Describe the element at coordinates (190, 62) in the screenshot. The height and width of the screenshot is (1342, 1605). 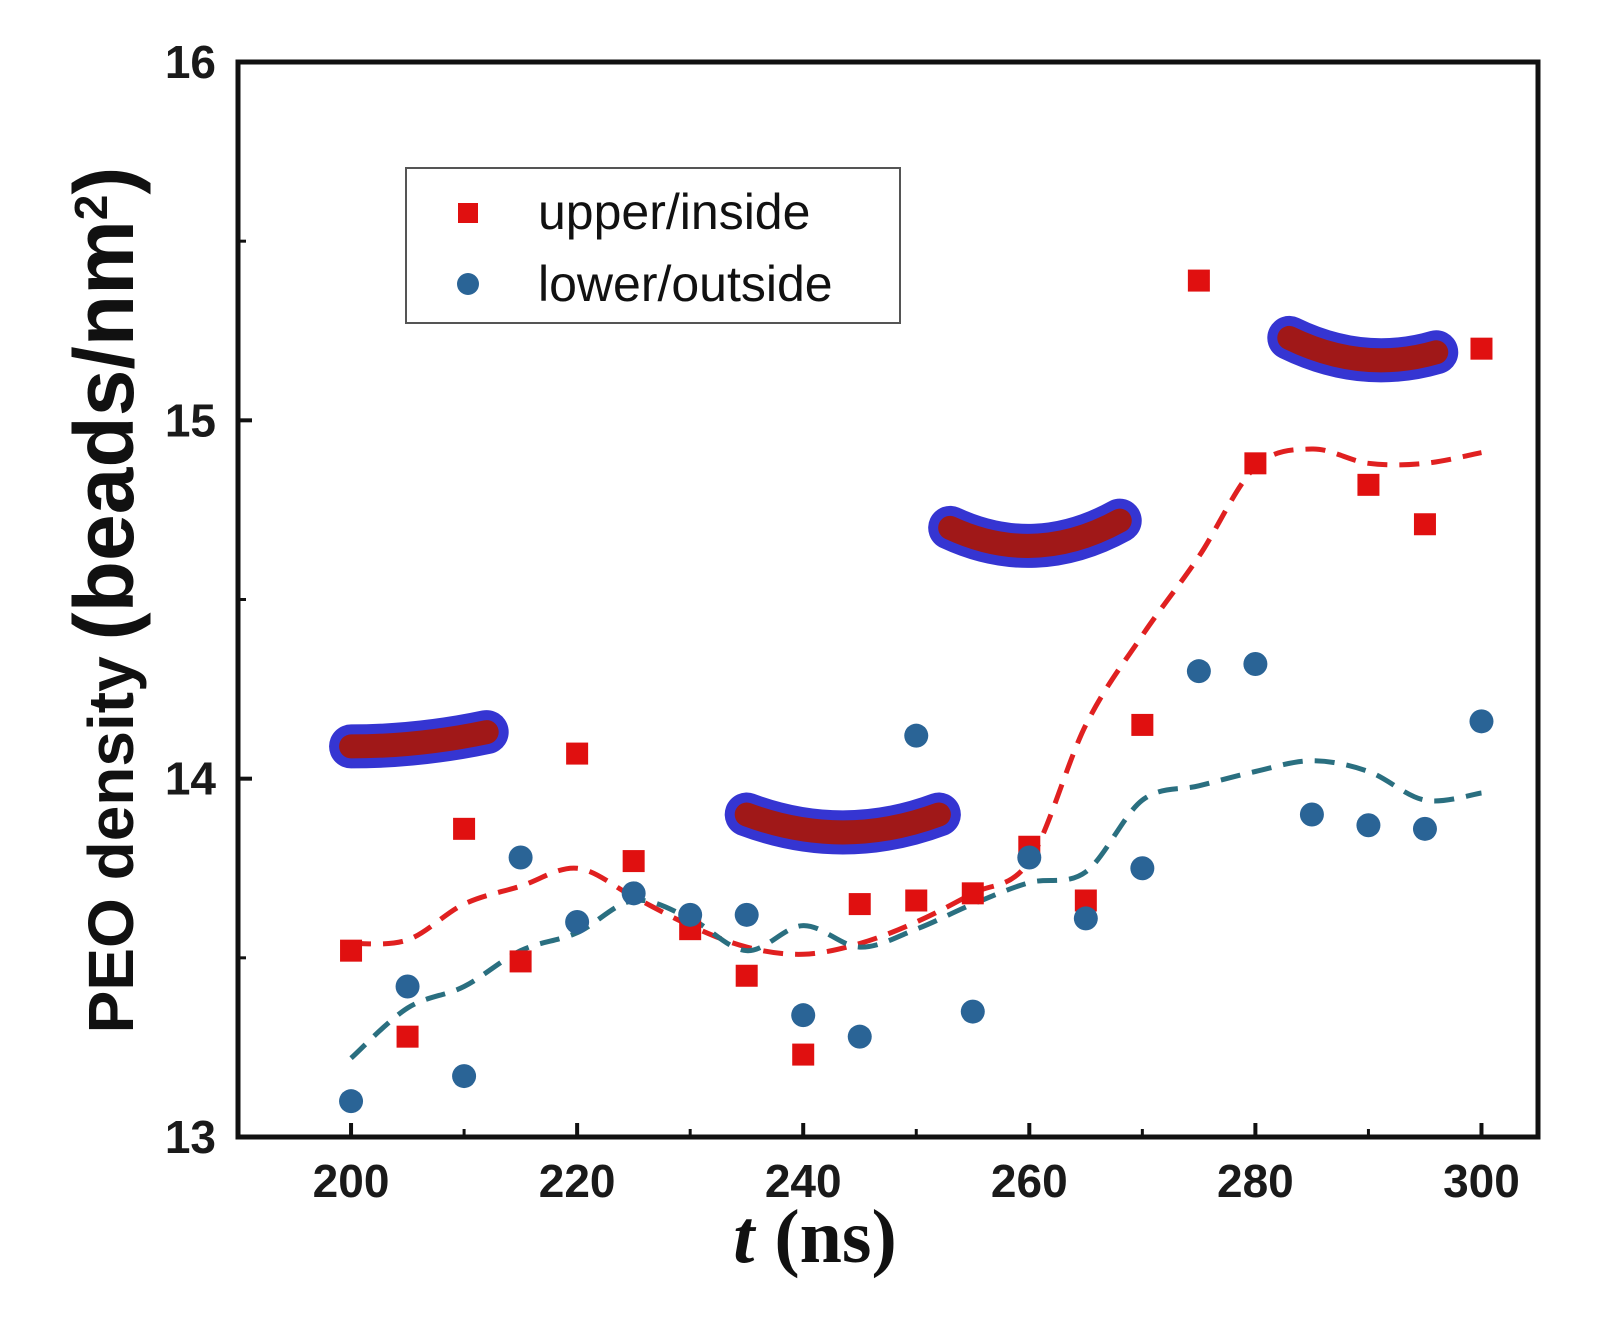
I see `y-tick-label: 16` at that location.